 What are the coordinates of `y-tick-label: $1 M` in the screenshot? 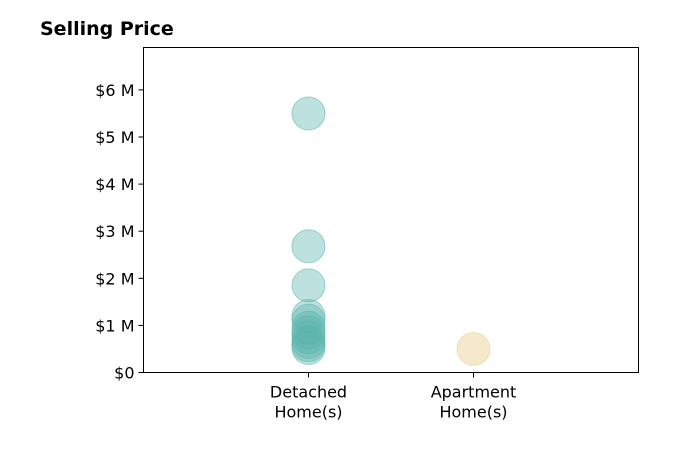 It's located at (114, 325).